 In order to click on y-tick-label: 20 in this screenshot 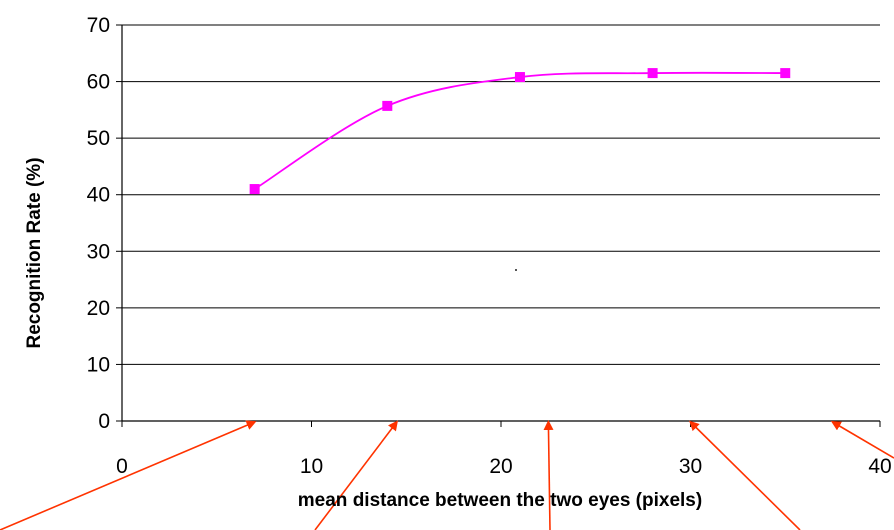, I will do `click(98, 308)`.